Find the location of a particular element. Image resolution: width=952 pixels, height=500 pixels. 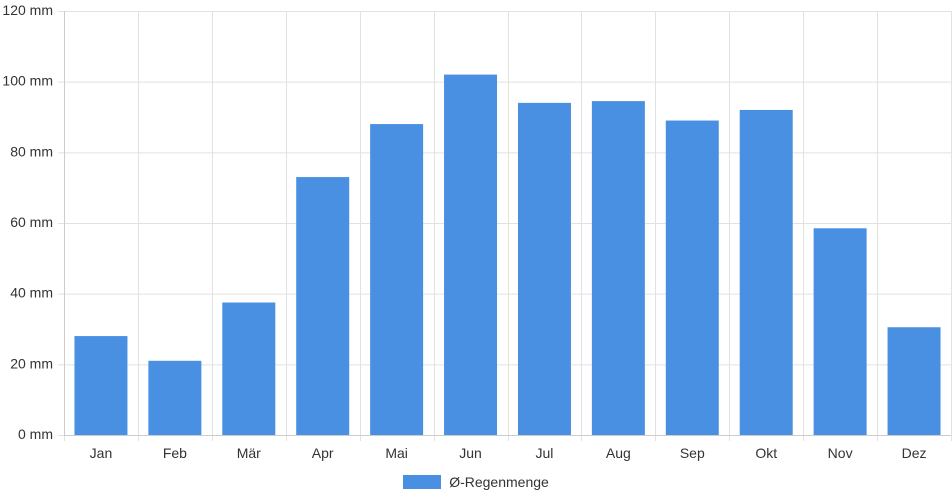

y-tick-label: 20 mm is located at coordinates (31, 363).